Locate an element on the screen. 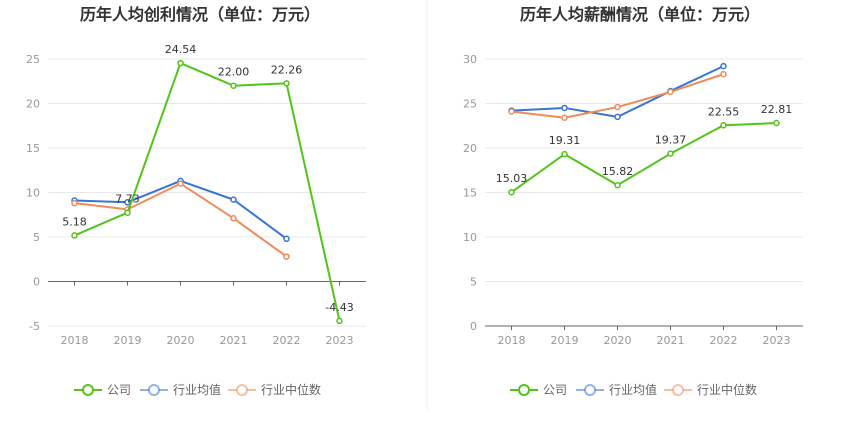  chart-title: 历年人均薪酬情况（单位：万元） is located at coordinates (640, 14).